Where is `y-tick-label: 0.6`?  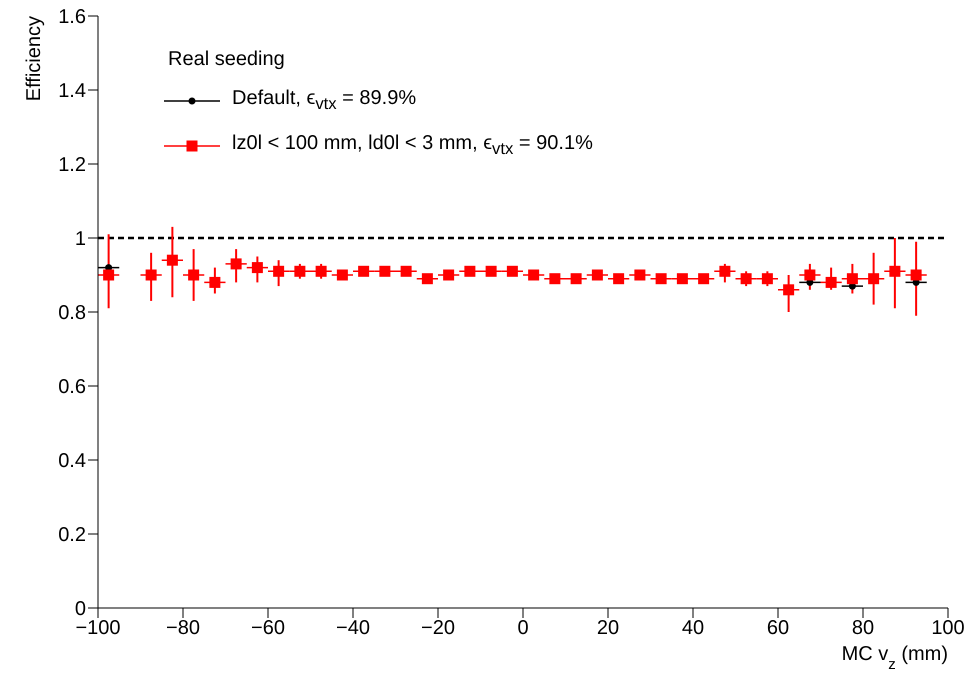
y-tick-label: 0.6 is located at coordinates (72, 387).